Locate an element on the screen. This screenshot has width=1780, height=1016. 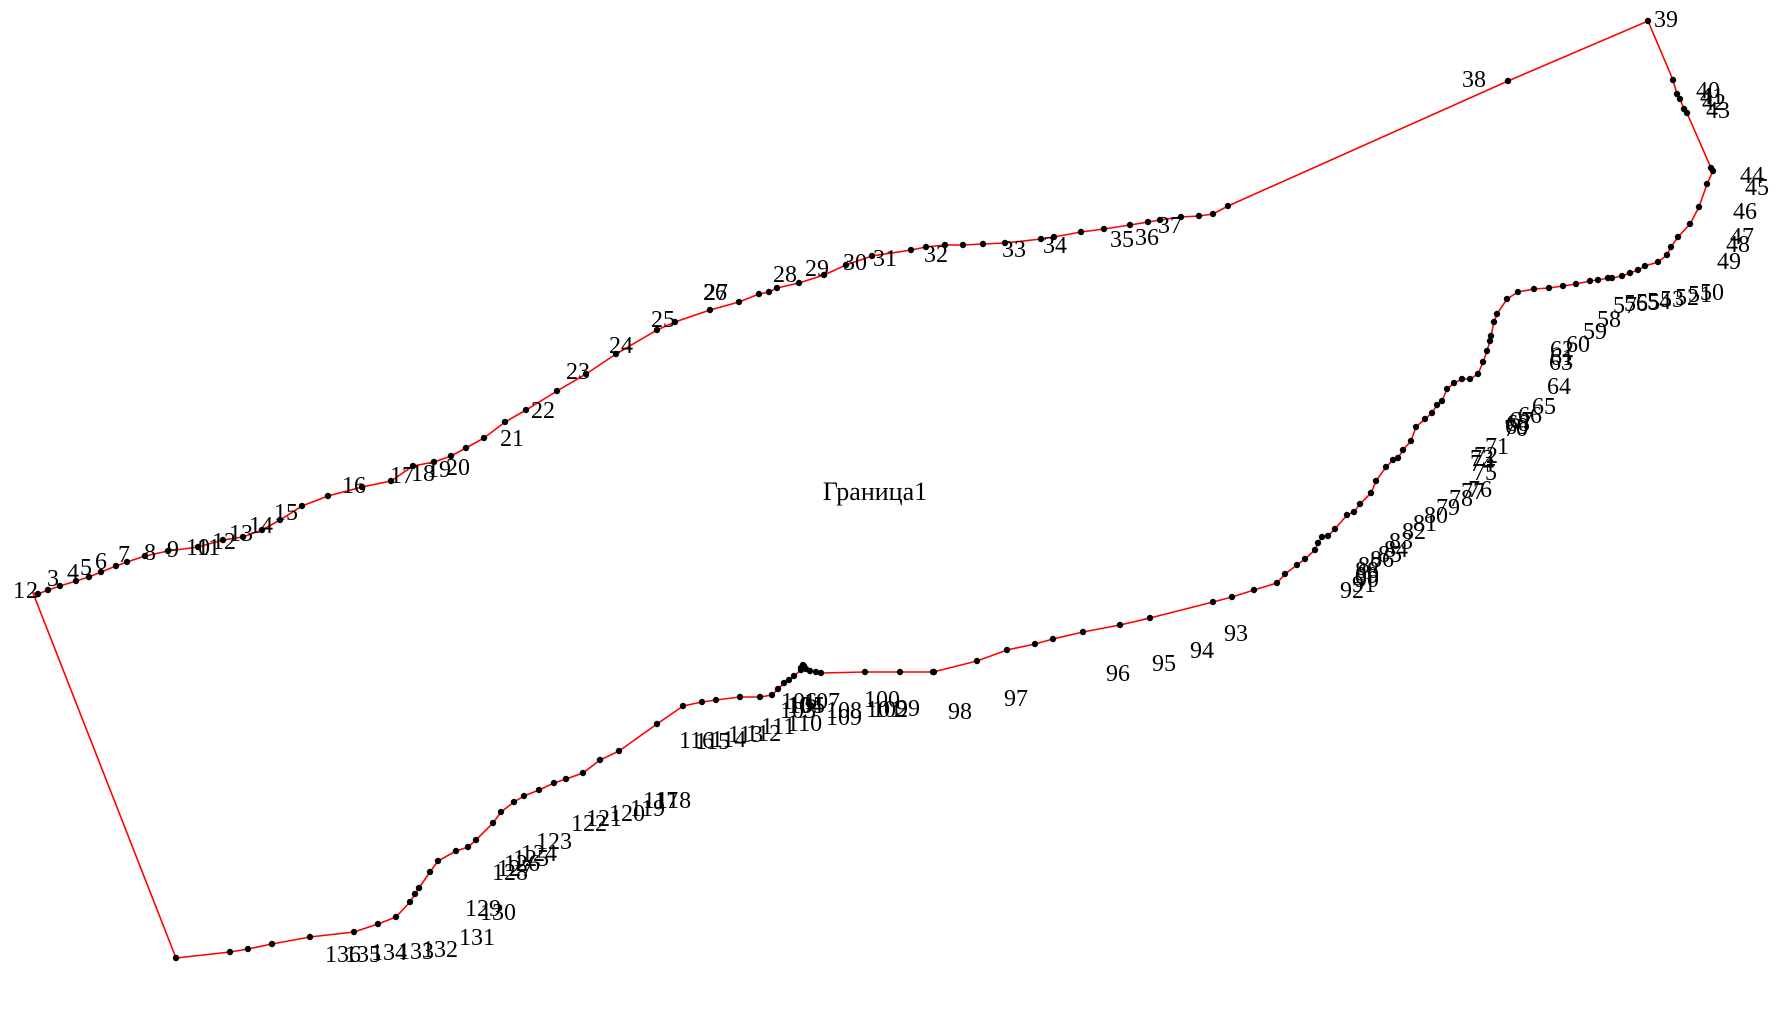
point-label-48: 48 is located at coordinates (1738, 245).